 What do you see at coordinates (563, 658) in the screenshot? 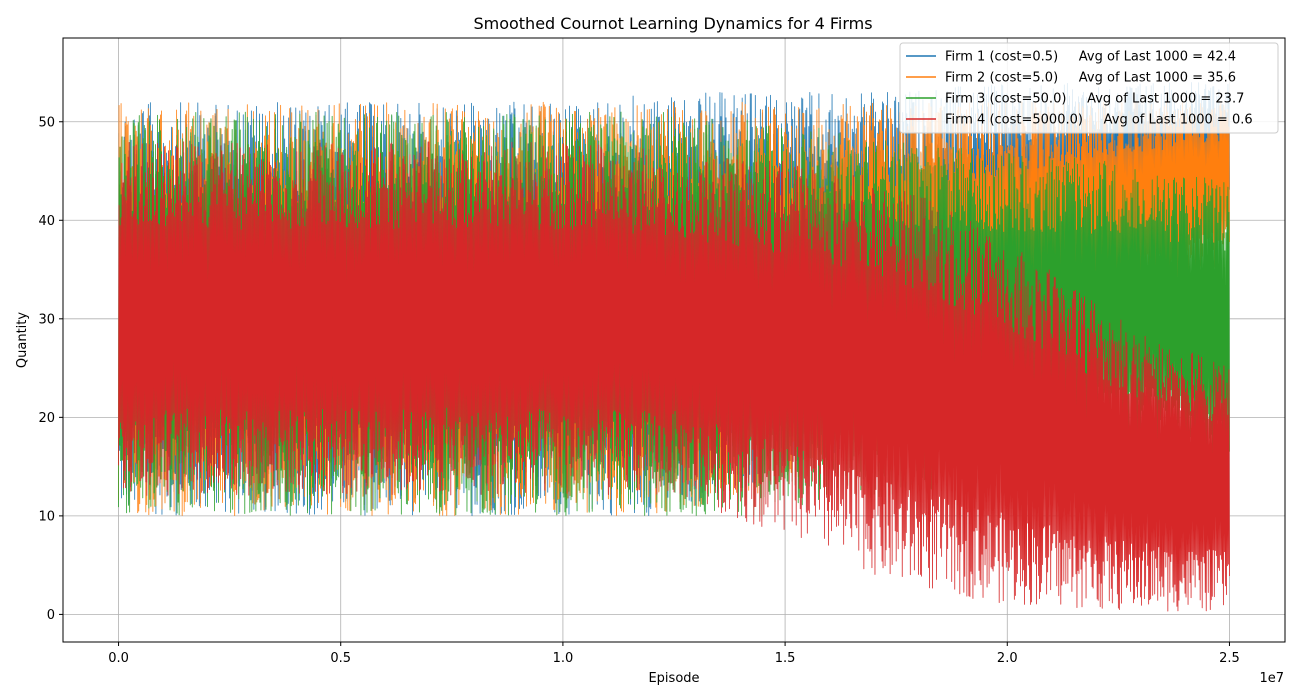
I see `x-tick-label: 1.0` at bounding box center [563, 658].